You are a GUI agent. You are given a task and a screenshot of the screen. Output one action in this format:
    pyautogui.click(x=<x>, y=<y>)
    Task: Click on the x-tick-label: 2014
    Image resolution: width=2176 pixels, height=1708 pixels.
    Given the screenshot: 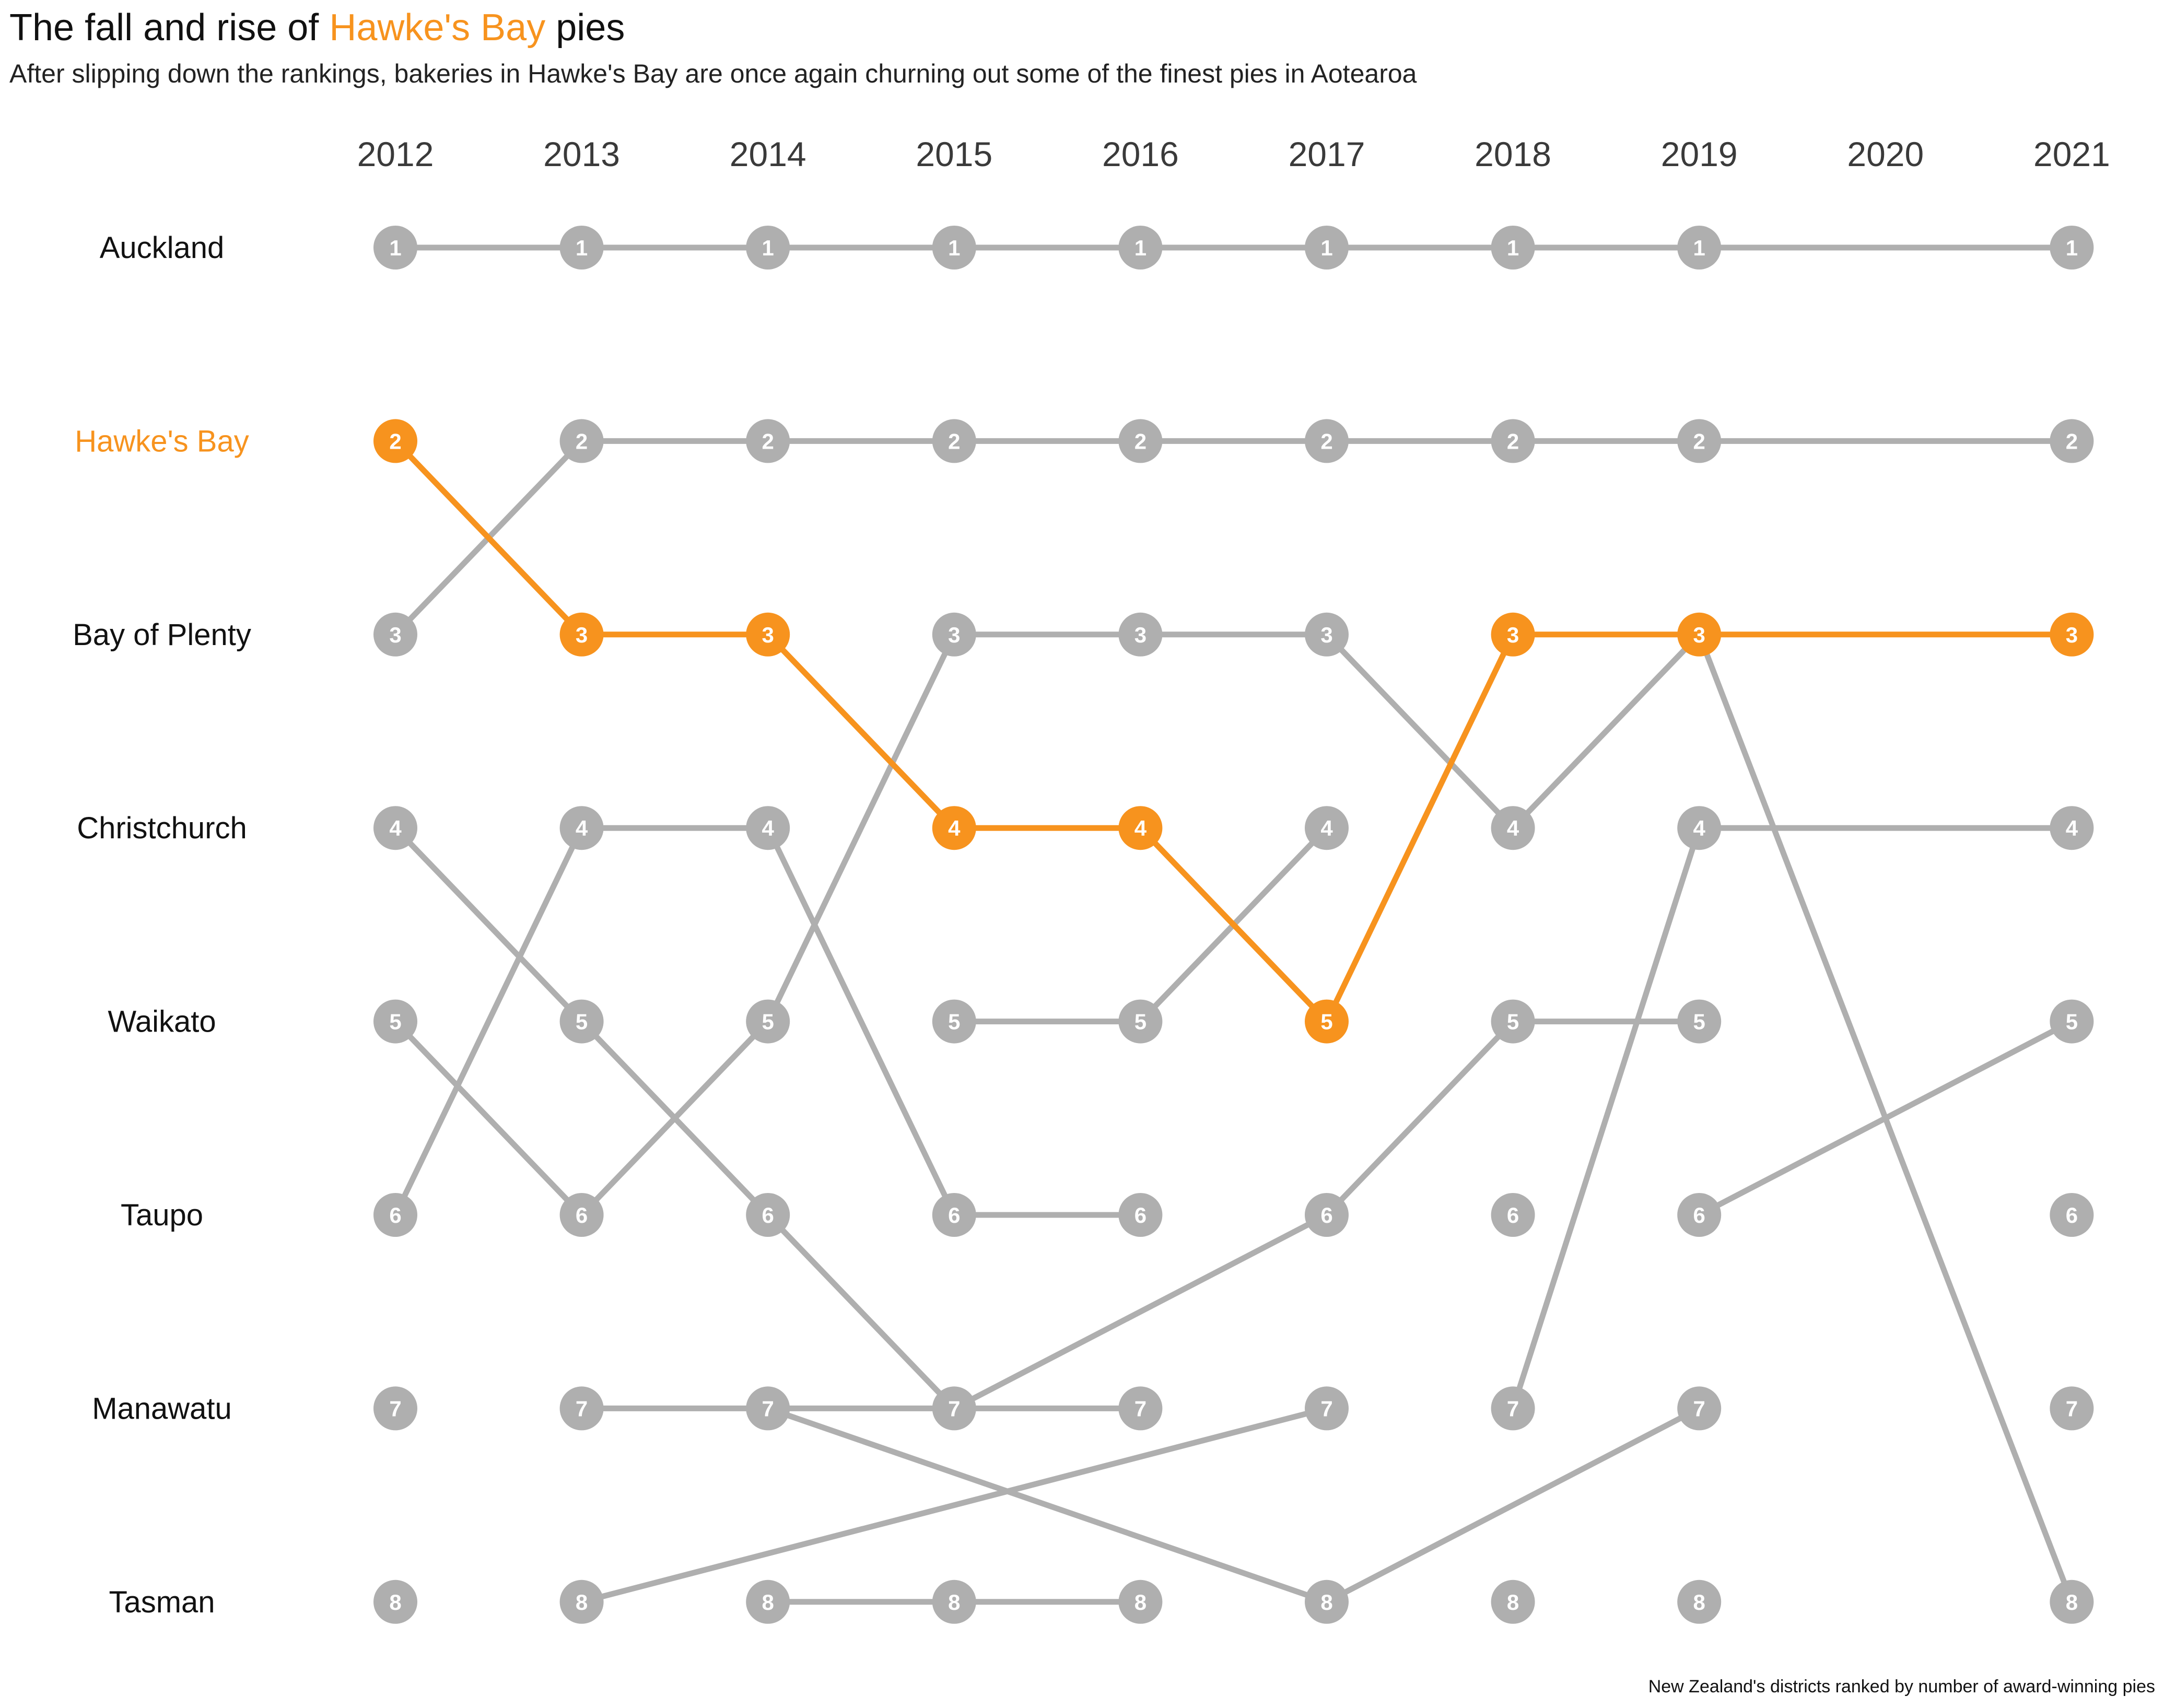 What is the action you would take?
    pyautogui.click(x=768, y=154)
    